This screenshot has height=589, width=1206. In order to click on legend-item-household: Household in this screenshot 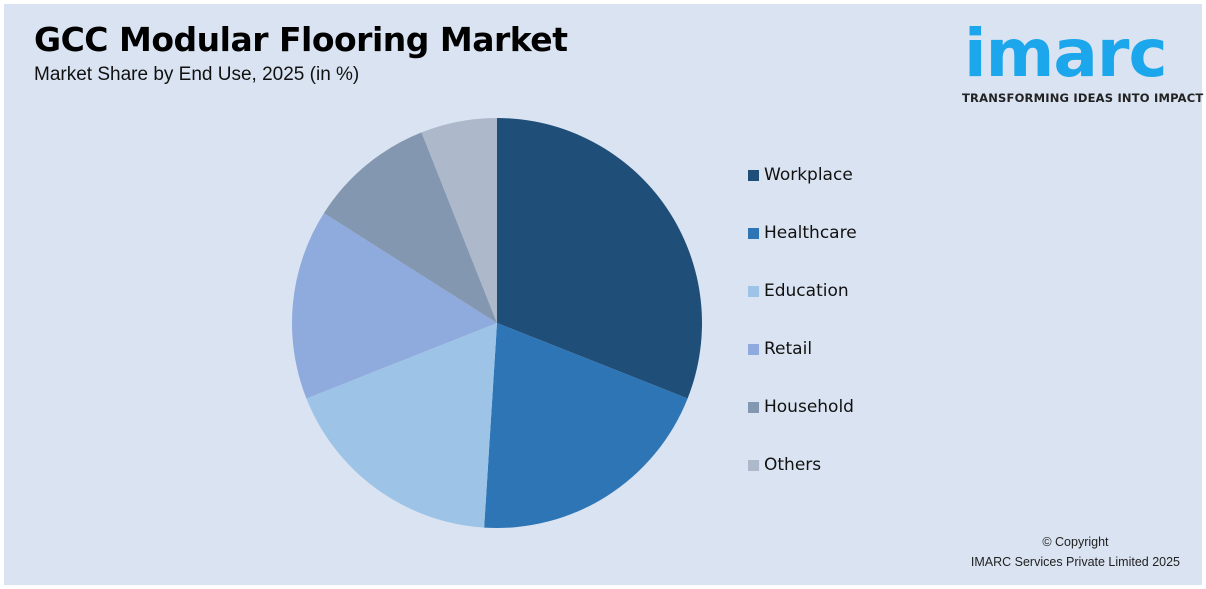, I will do `click(802, 407)`.